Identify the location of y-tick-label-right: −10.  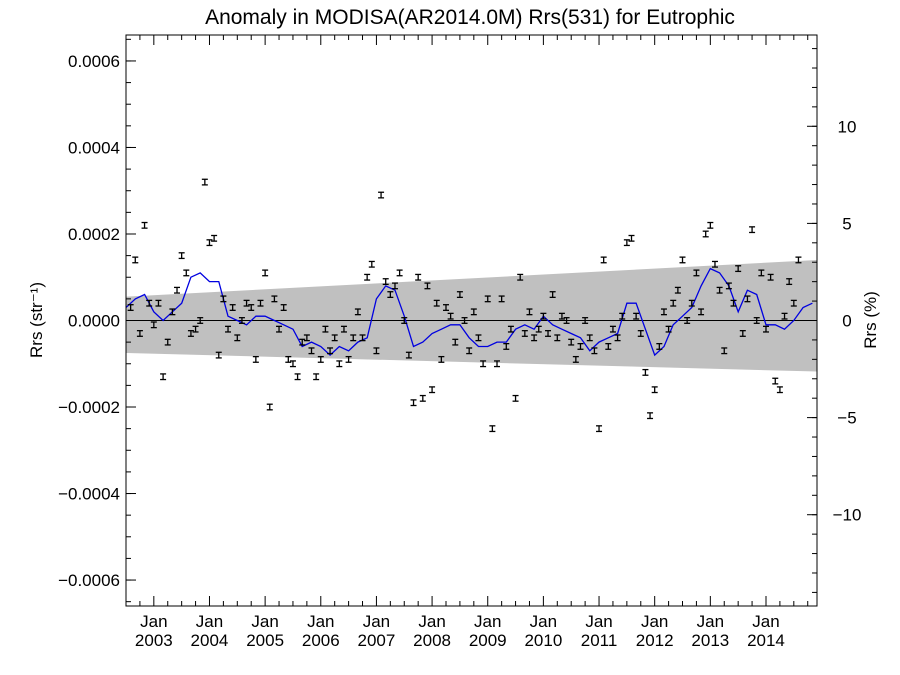
(847, 515).